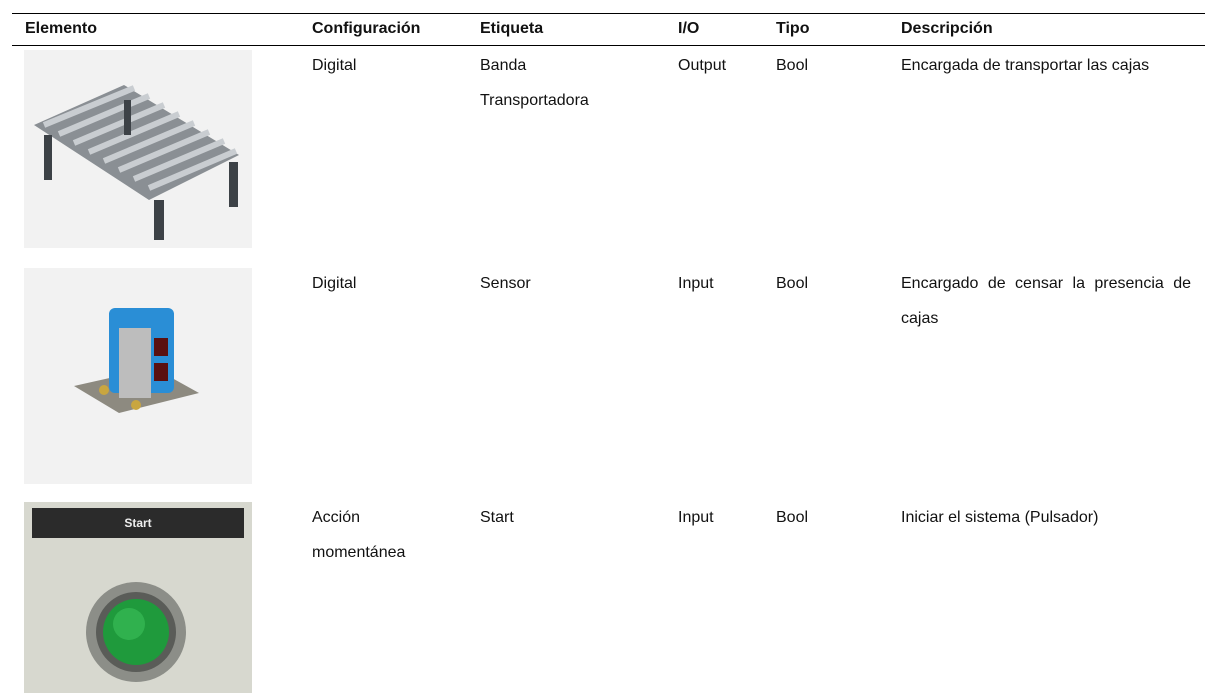 The height and width of the screenshot is (693, 1205). Describe the element at coordinates (608, 13) in the screenshot. I see `top-rule` at that location.